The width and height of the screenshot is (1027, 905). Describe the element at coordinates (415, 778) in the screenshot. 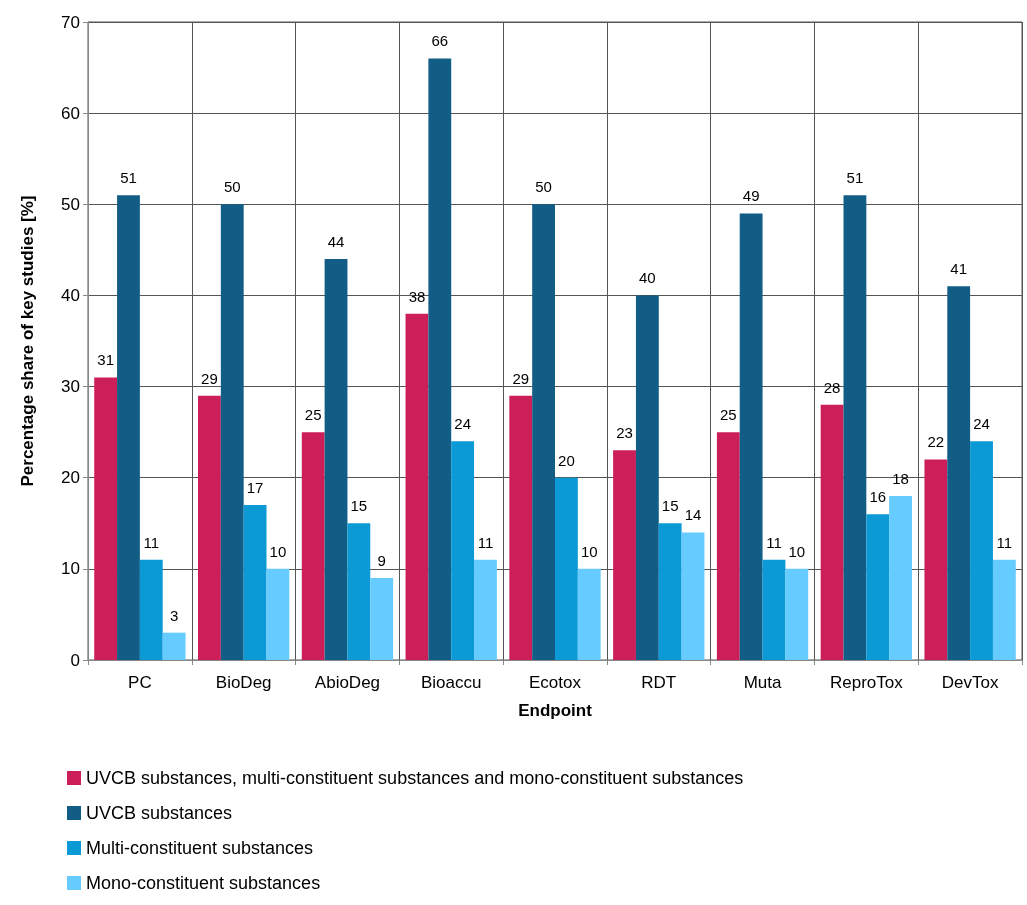

I see `legend-label: UVCB substances, multi-constituent substances and mono-constituent substances` at that location.